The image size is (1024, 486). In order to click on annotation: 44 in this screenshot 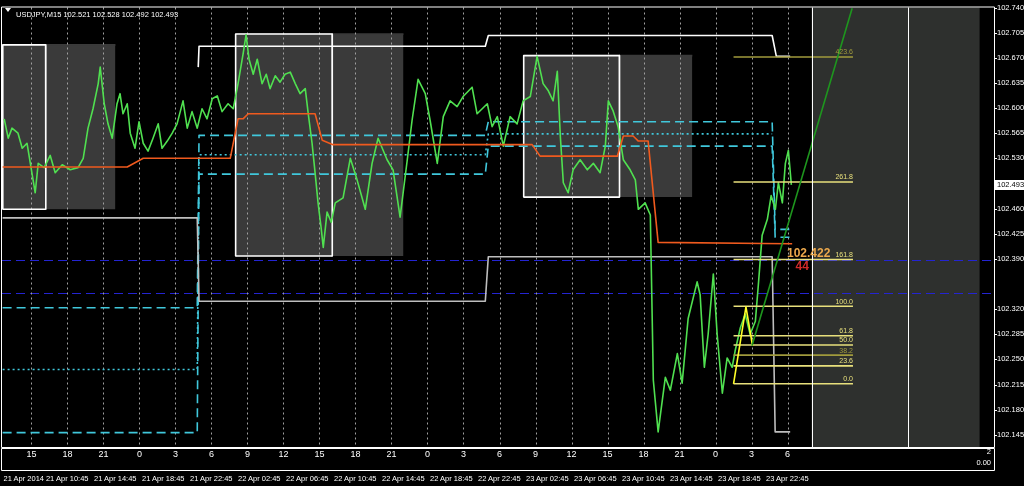, I will do `click(802, 265)`.